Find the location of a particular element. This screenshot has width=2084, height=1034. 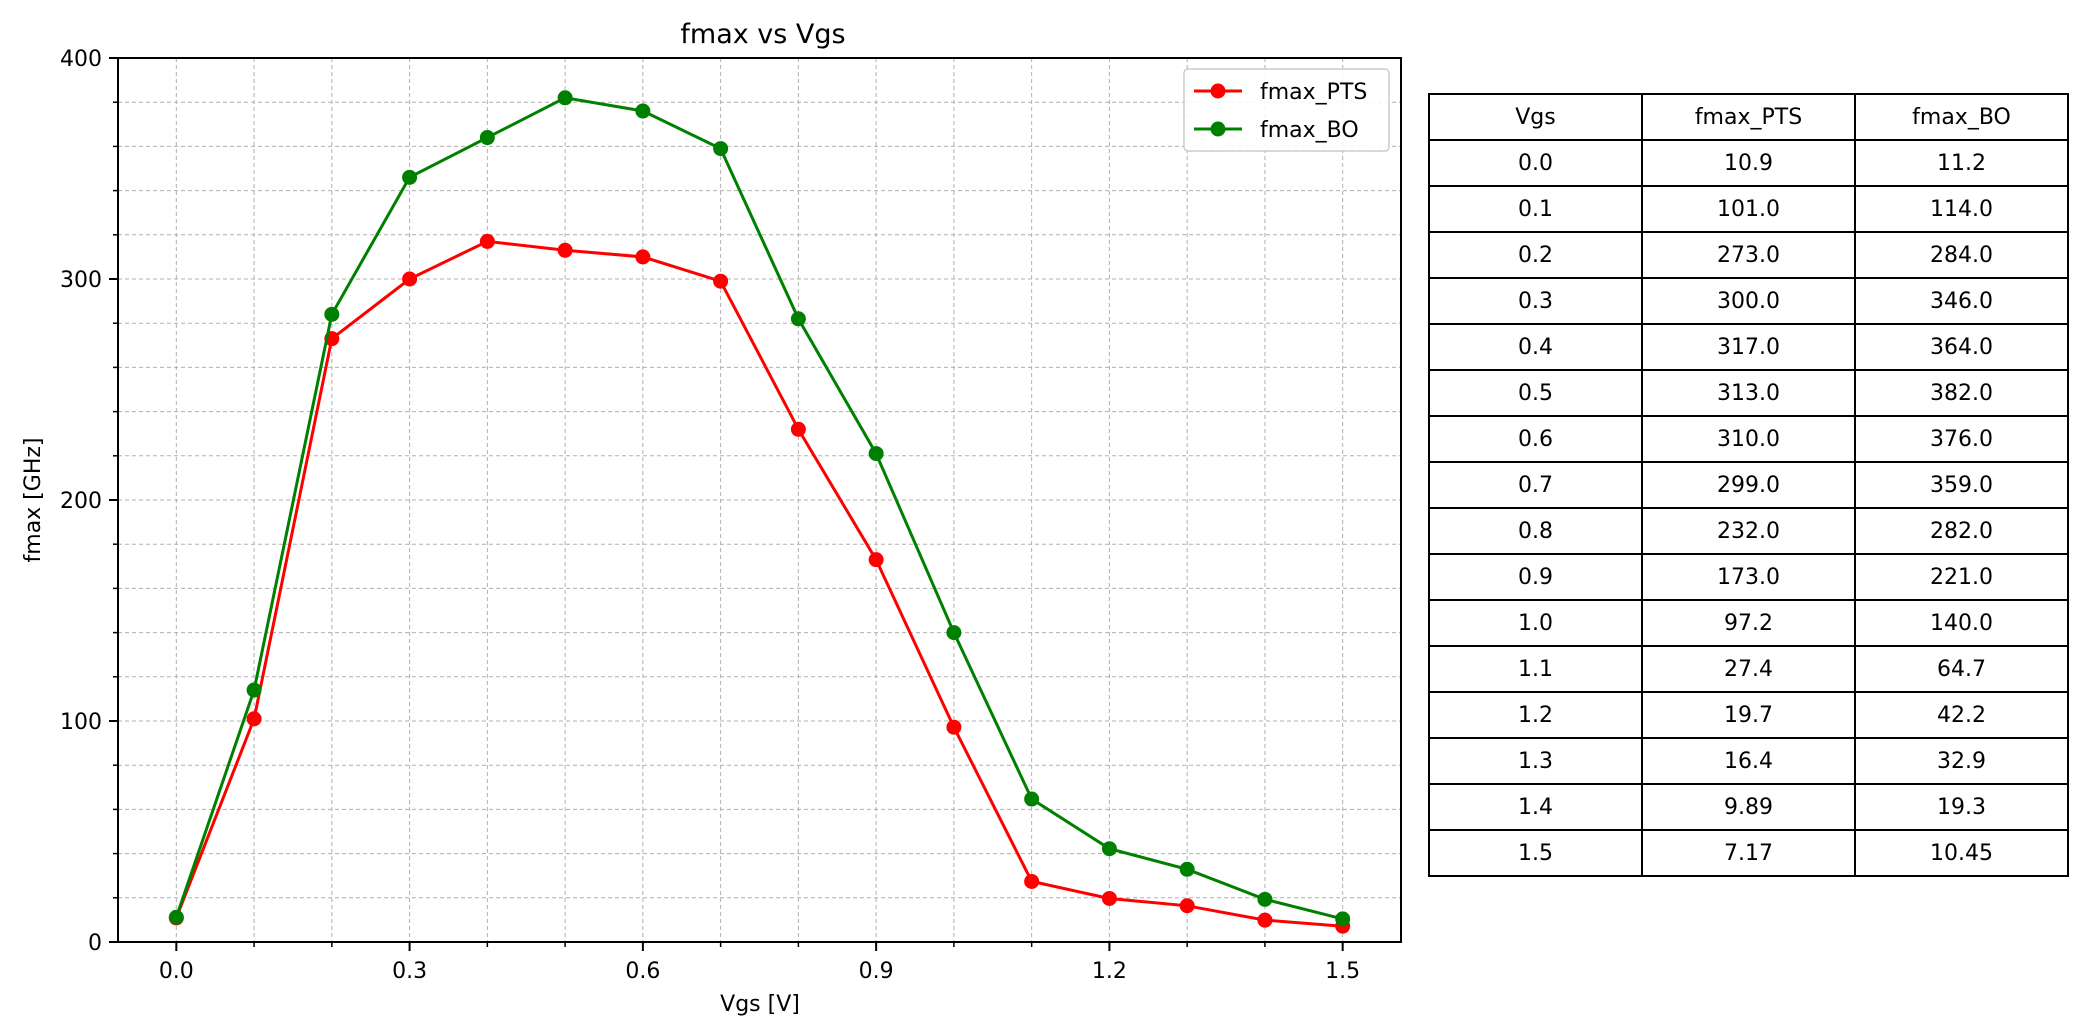

table-cell: 10.45 is located at coordinates (1961, 853).